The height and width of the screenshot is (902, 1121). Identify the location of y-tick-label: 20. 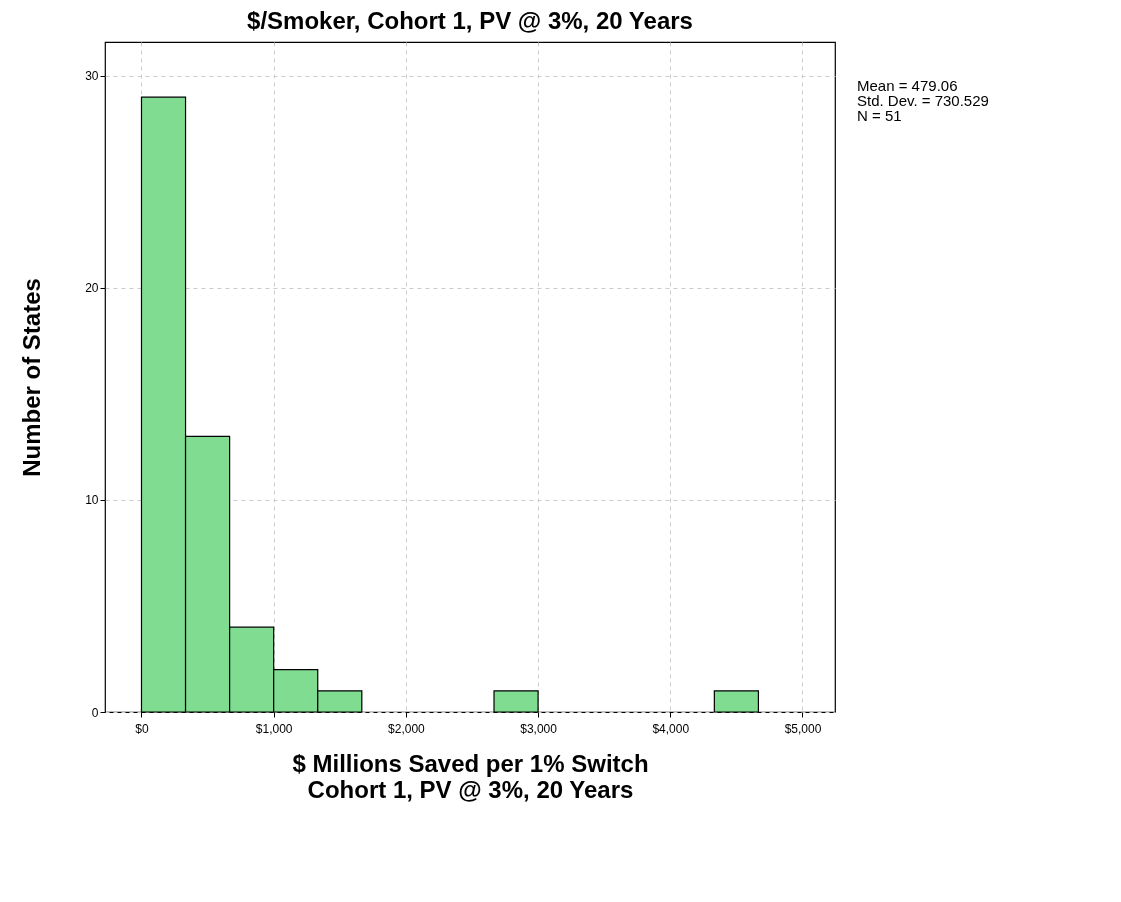
(92, 288).